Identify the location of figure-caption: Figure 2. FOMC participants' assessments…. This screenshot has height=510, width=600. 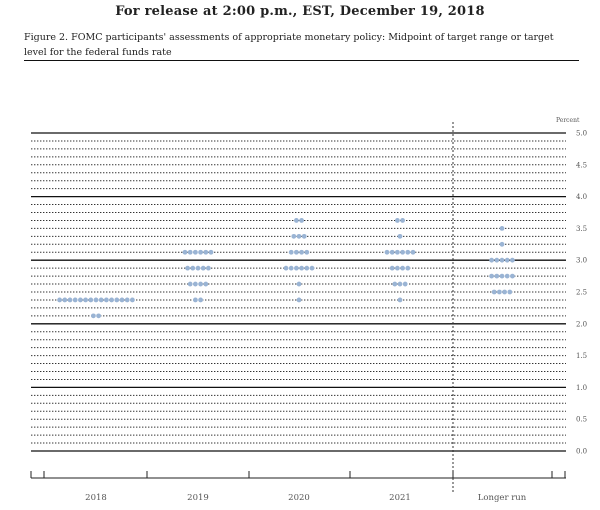
(289, 45).